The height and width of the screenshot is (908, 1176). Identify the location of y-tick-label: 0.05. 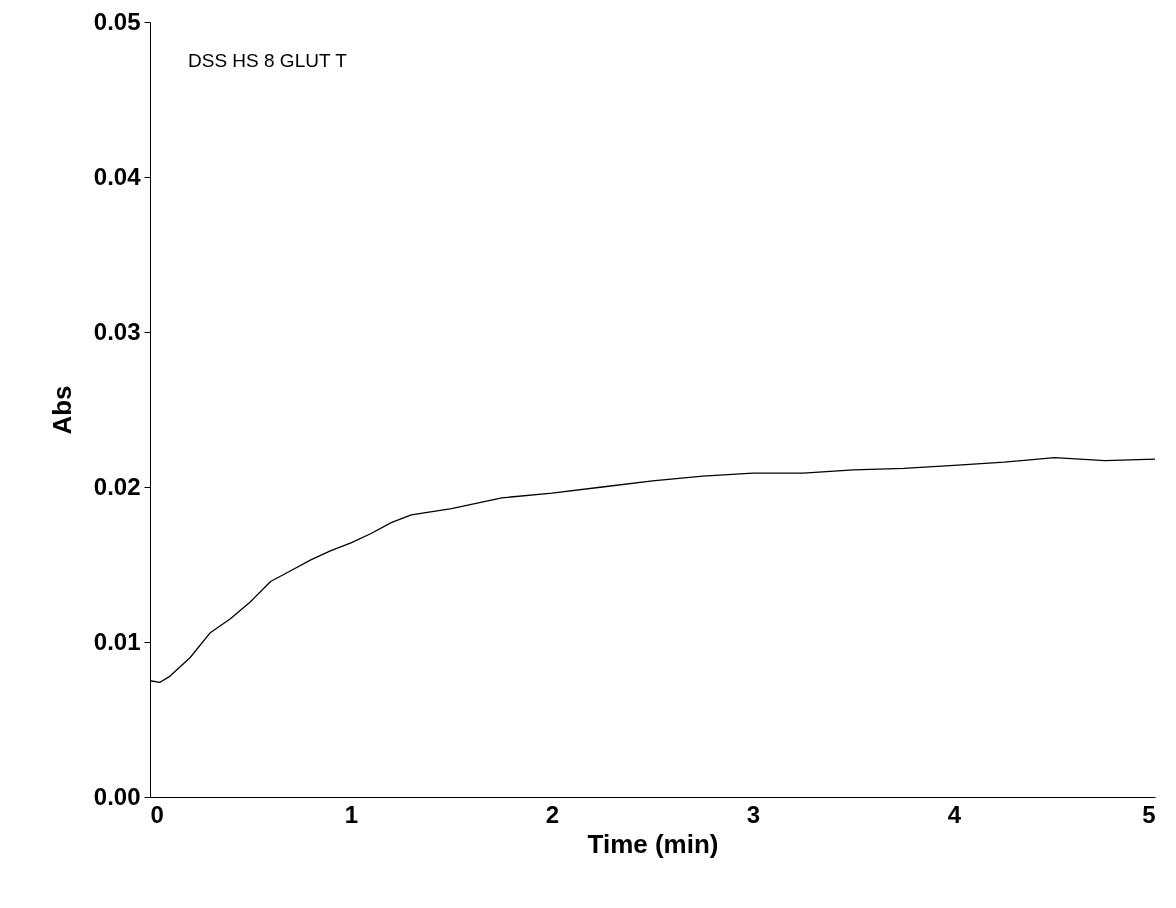
(117, 21).